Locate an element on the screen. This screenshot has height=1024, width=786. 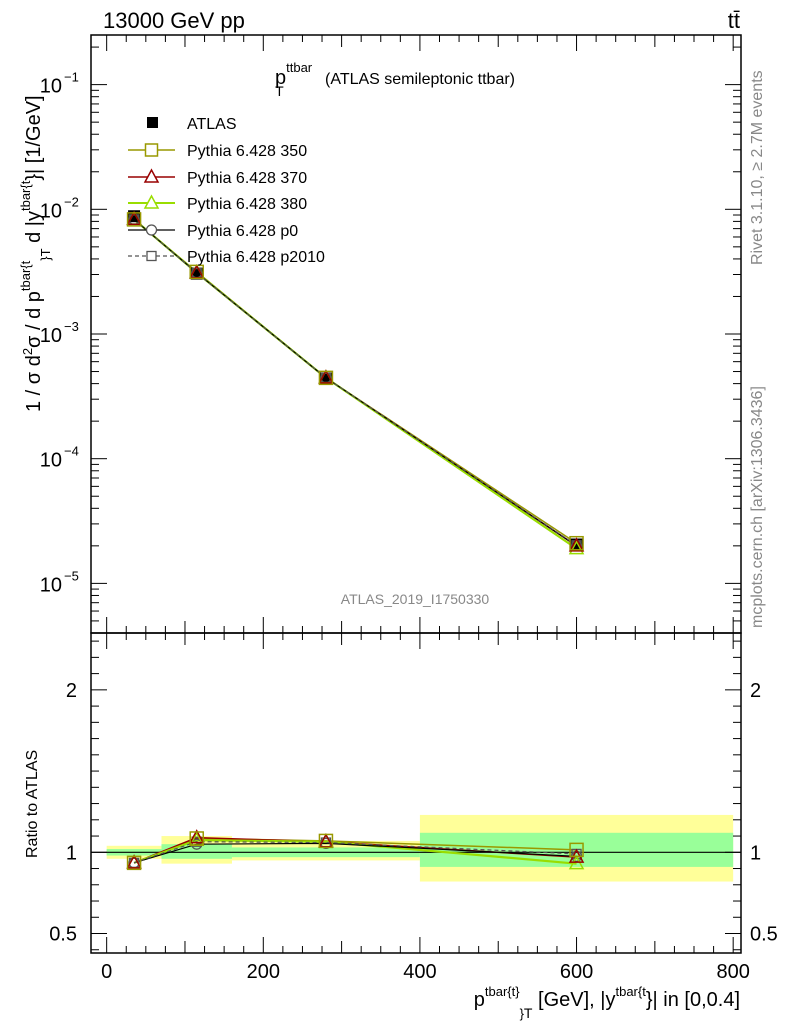
legend-label-p350: Pythia 6.428 350 is located at coordinates (247, 151).